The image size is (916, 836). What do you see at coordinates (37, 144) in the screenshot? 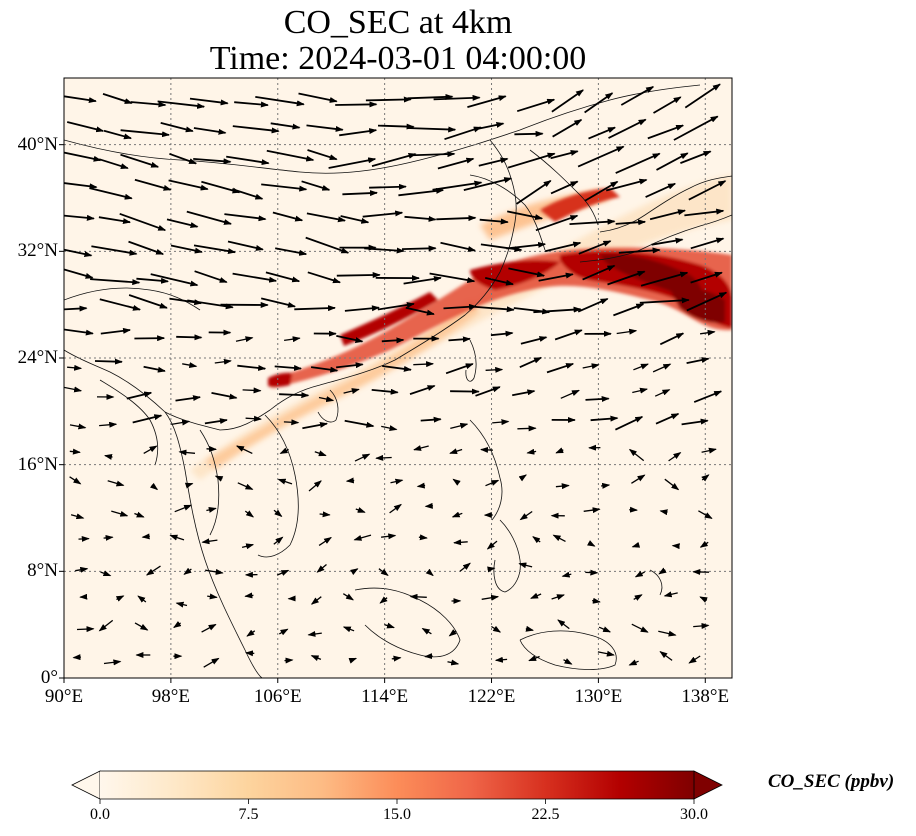
I see `lat-tick-label: 40°N` at bounding box center [37, 144].